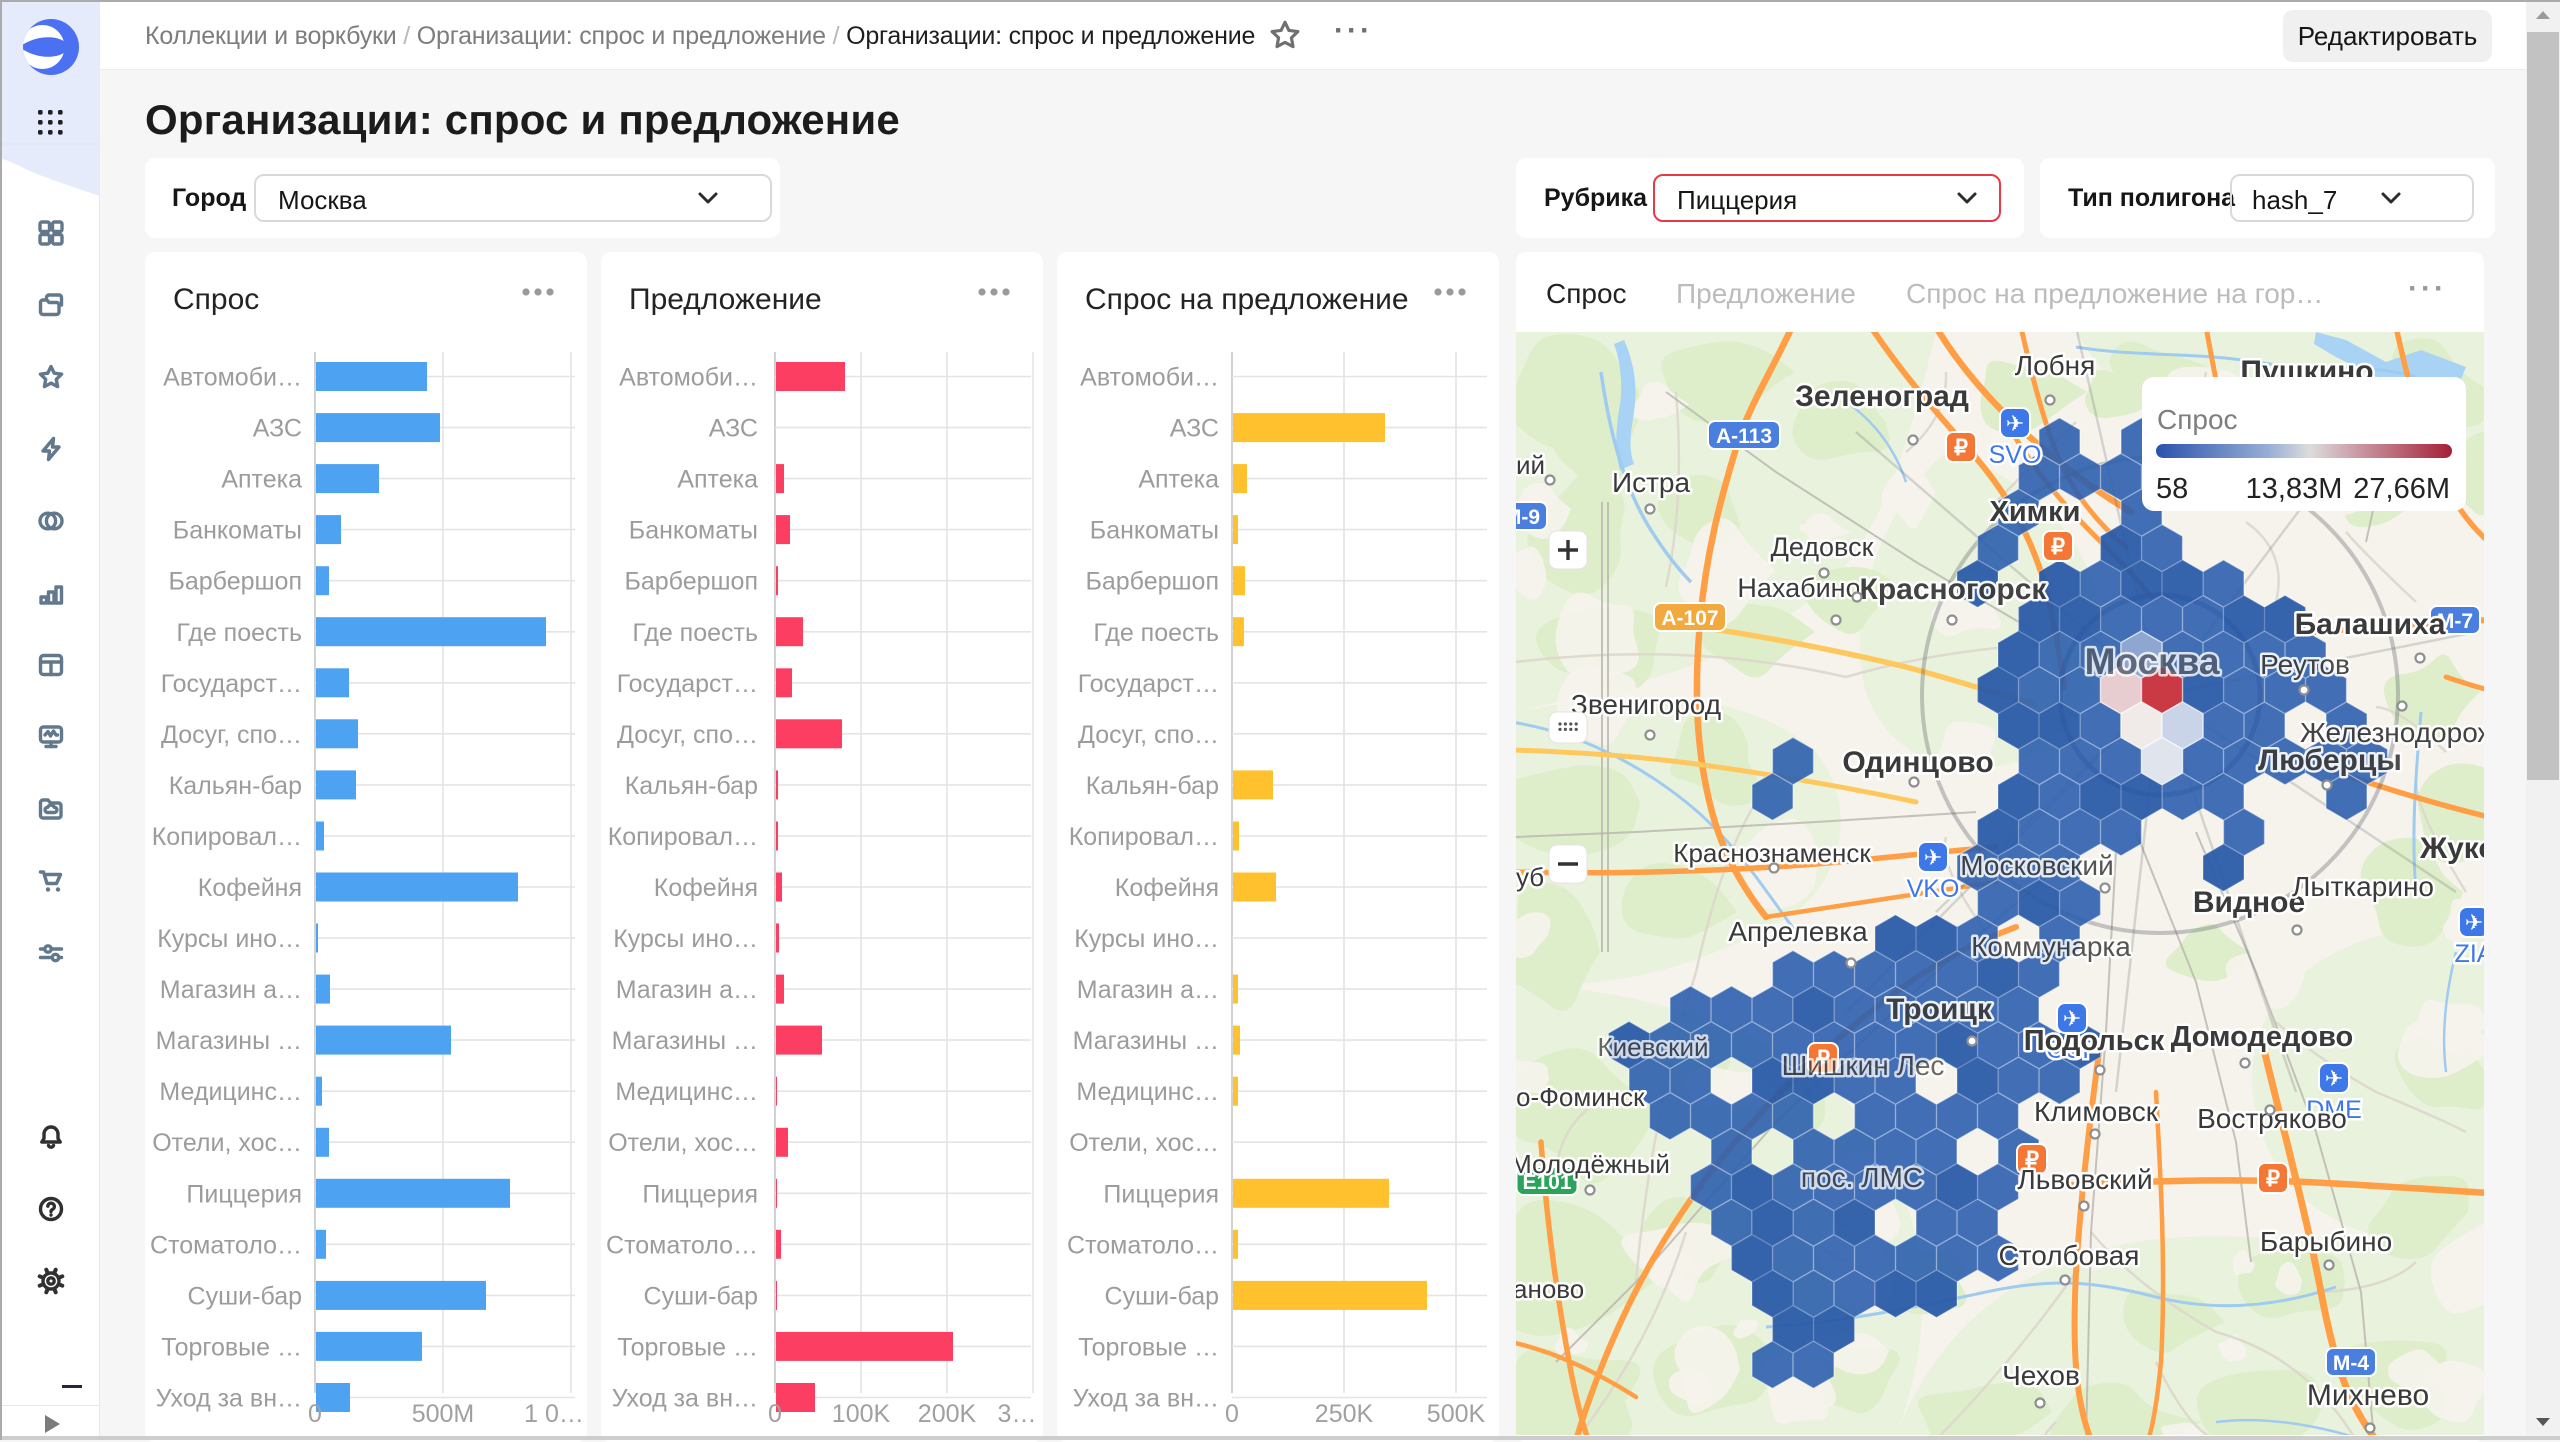  I want to click on svg-text: Московский, so click(2036, 865).